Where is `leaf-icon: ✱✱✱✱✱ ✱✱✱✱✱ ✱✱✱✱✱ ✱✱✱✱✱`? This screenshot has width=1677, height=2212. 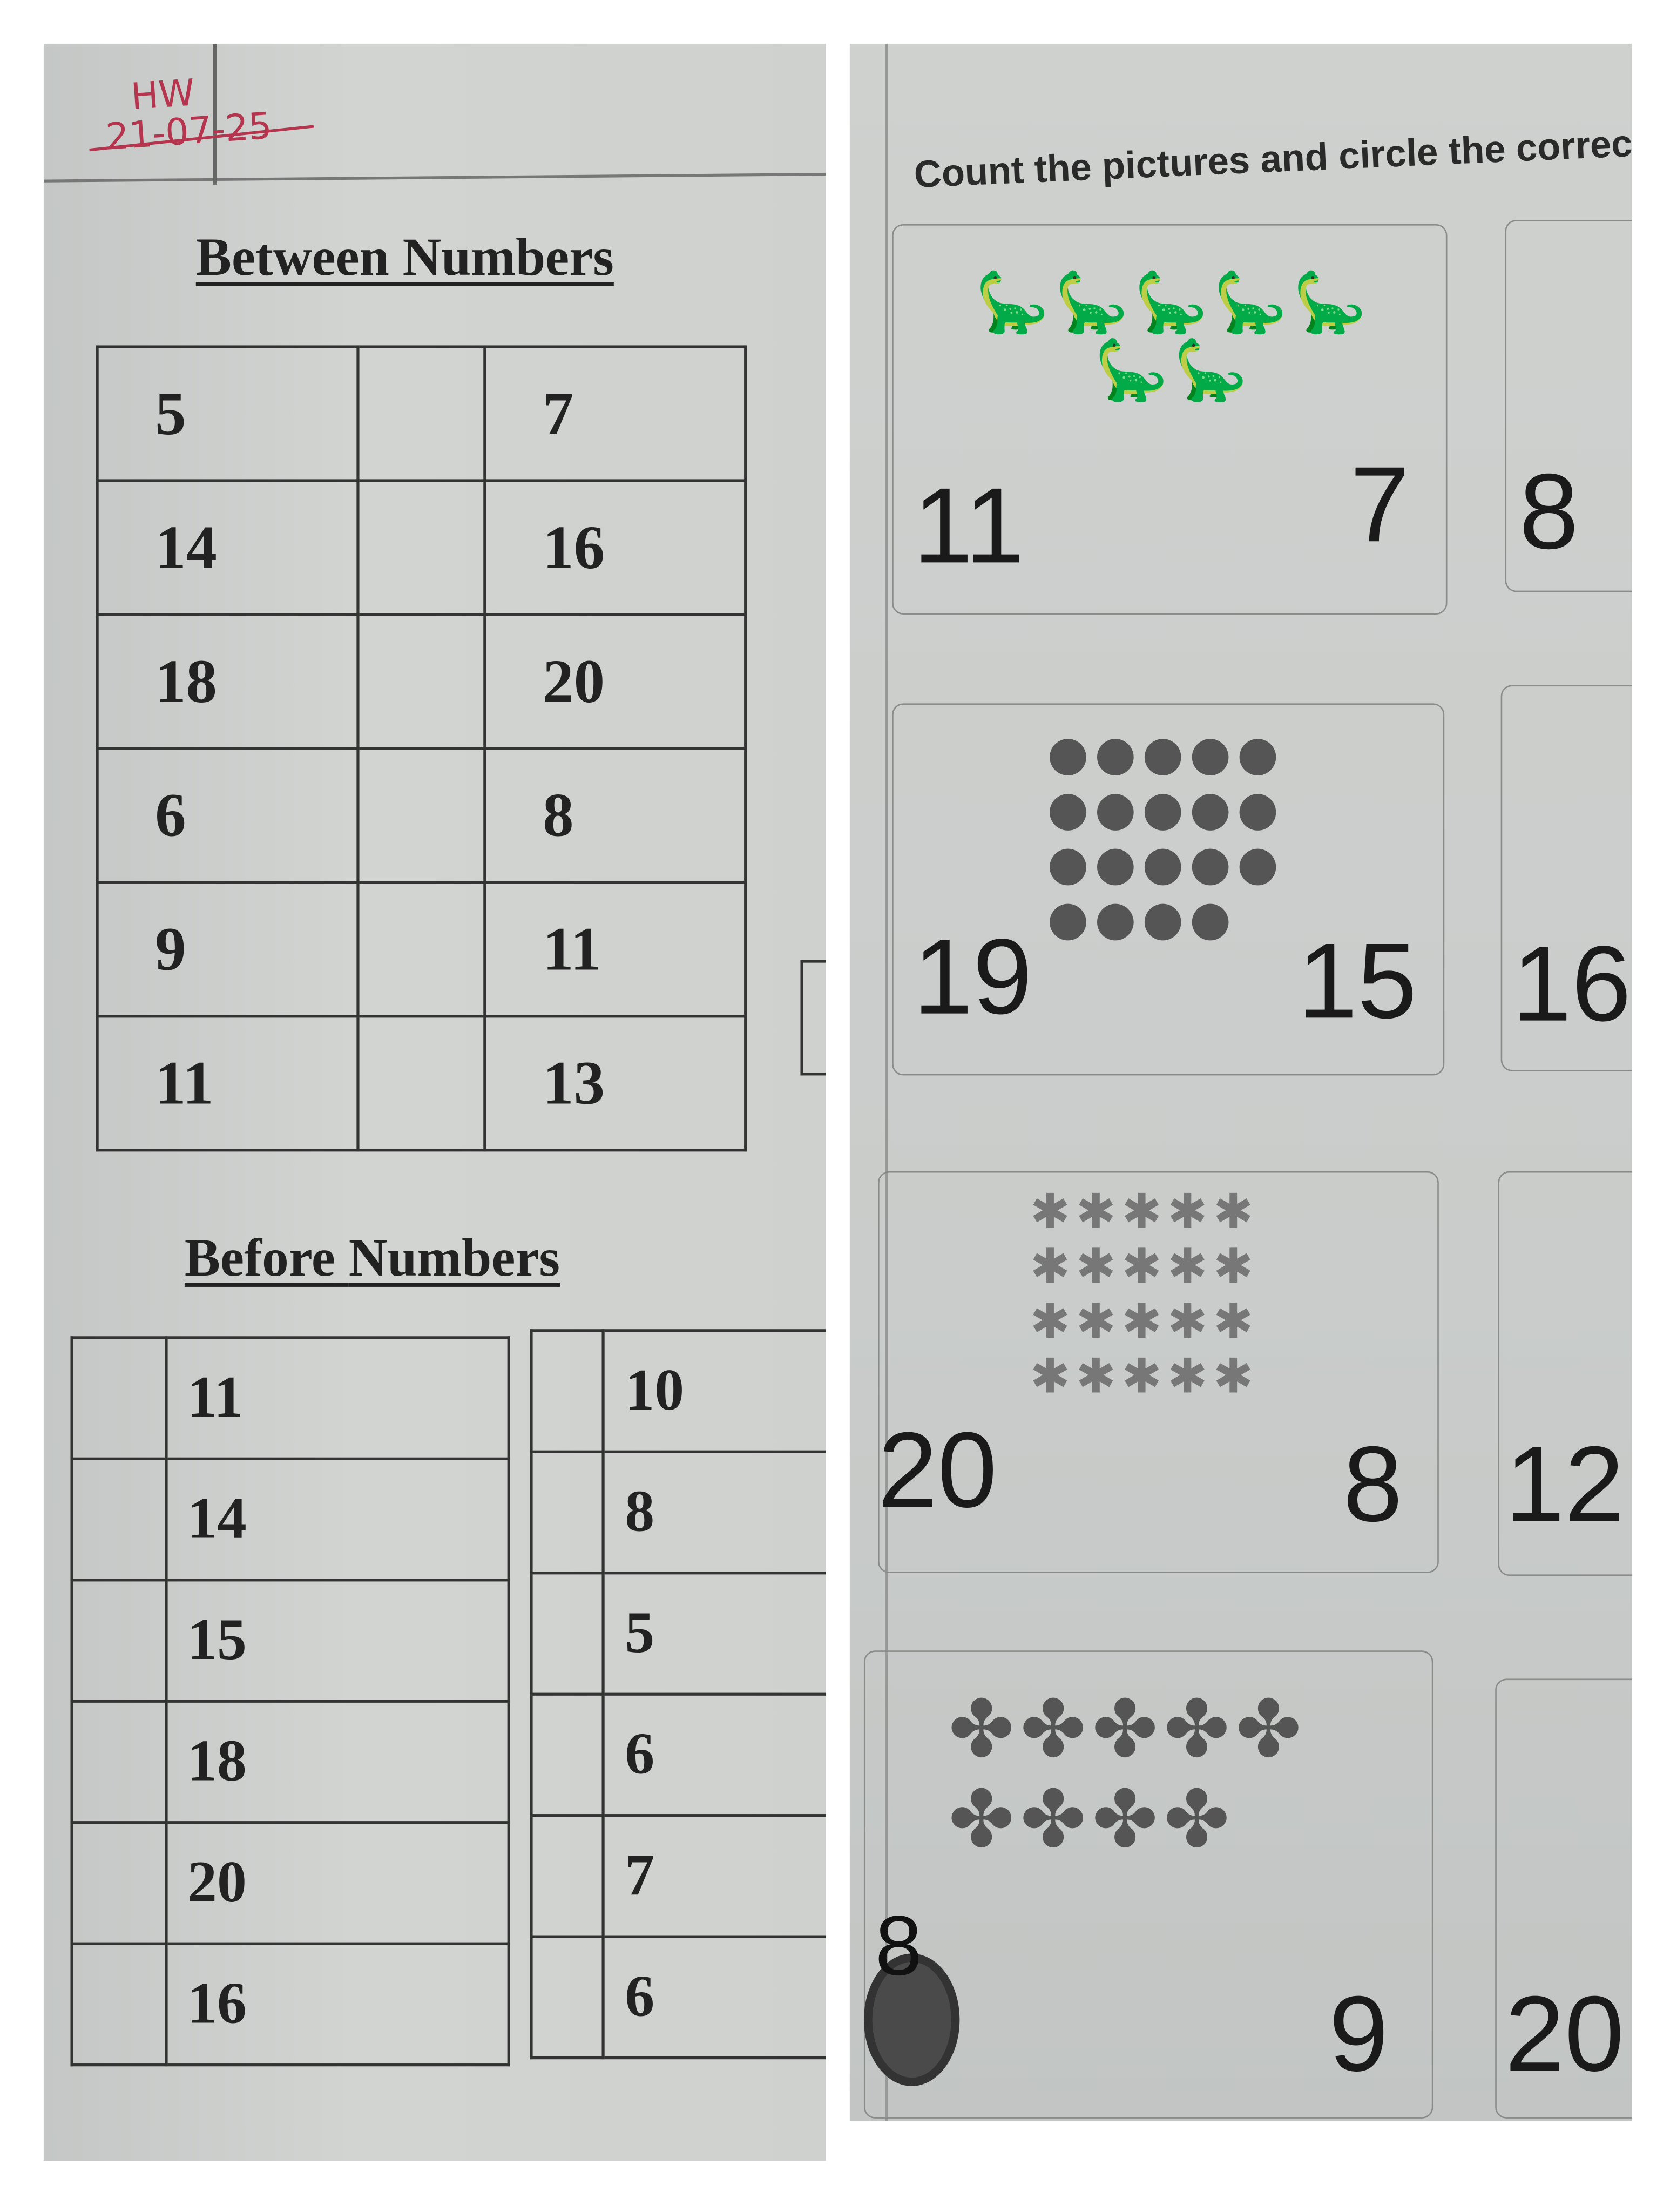 leaf-icon: ✱✱✱✱✱ ✱✱✱✱✱ ✱✱✱✱✱ ✱✱✱✱✱ is located at coordinates (1144, 1295).